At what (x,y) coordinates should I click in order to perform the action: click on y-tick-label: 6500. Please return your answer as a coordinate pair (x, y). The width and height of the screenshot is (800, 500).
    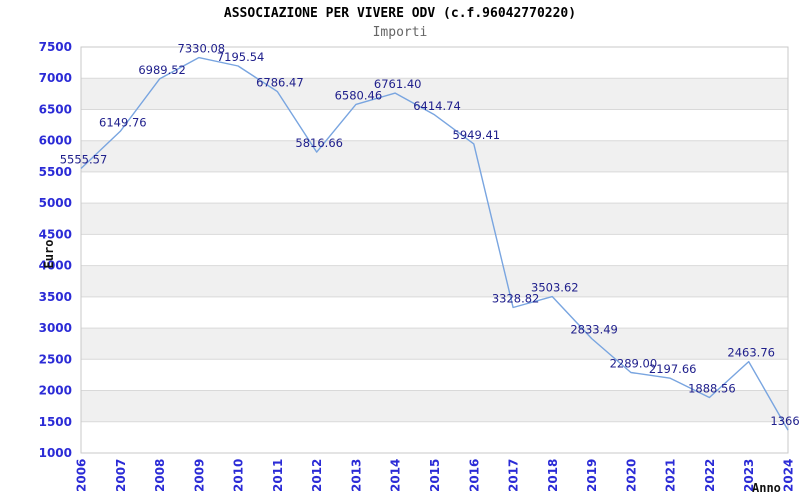
    Looking at the image, I should click on (55, 109).